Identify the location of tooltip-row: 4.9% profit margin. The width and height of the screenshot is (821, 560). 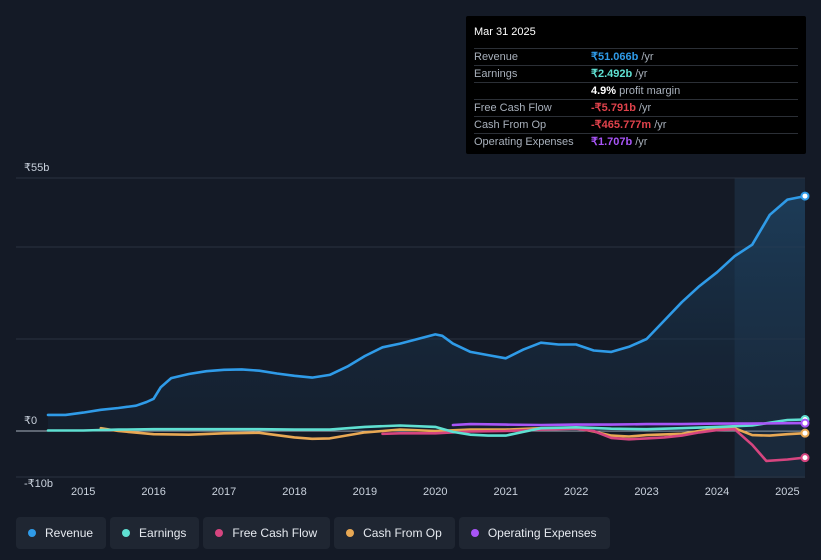
(636, 90).